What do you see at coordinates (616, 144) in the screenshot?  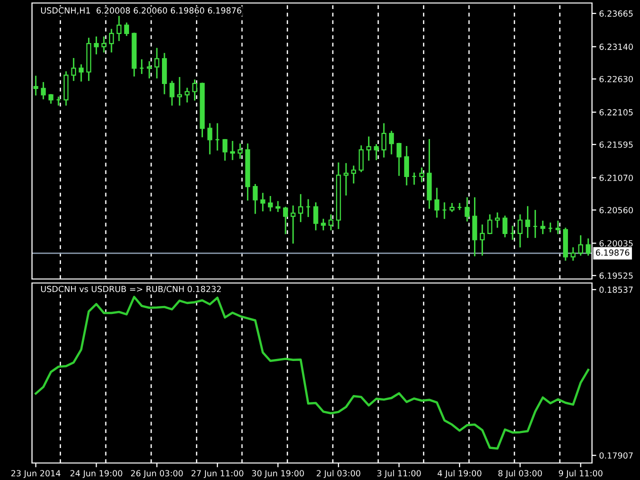 I see `y-tick-label: 6.21595` at bounding box center [616, 144].